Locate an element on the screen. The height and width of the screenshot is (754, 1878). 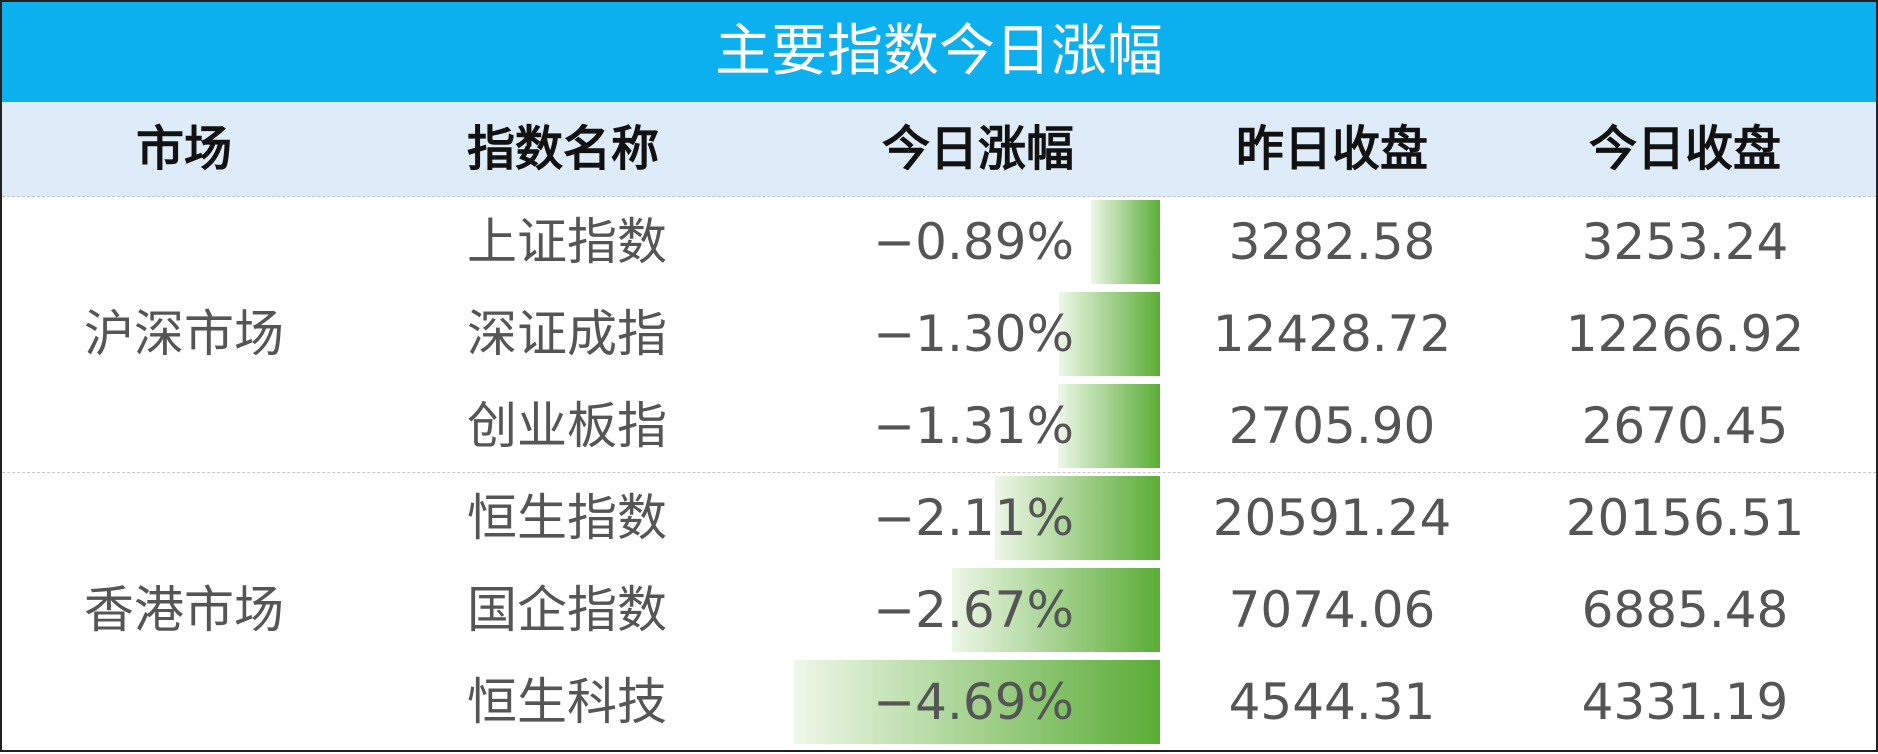
change: −2.11% is located at coordinates (973, 518).